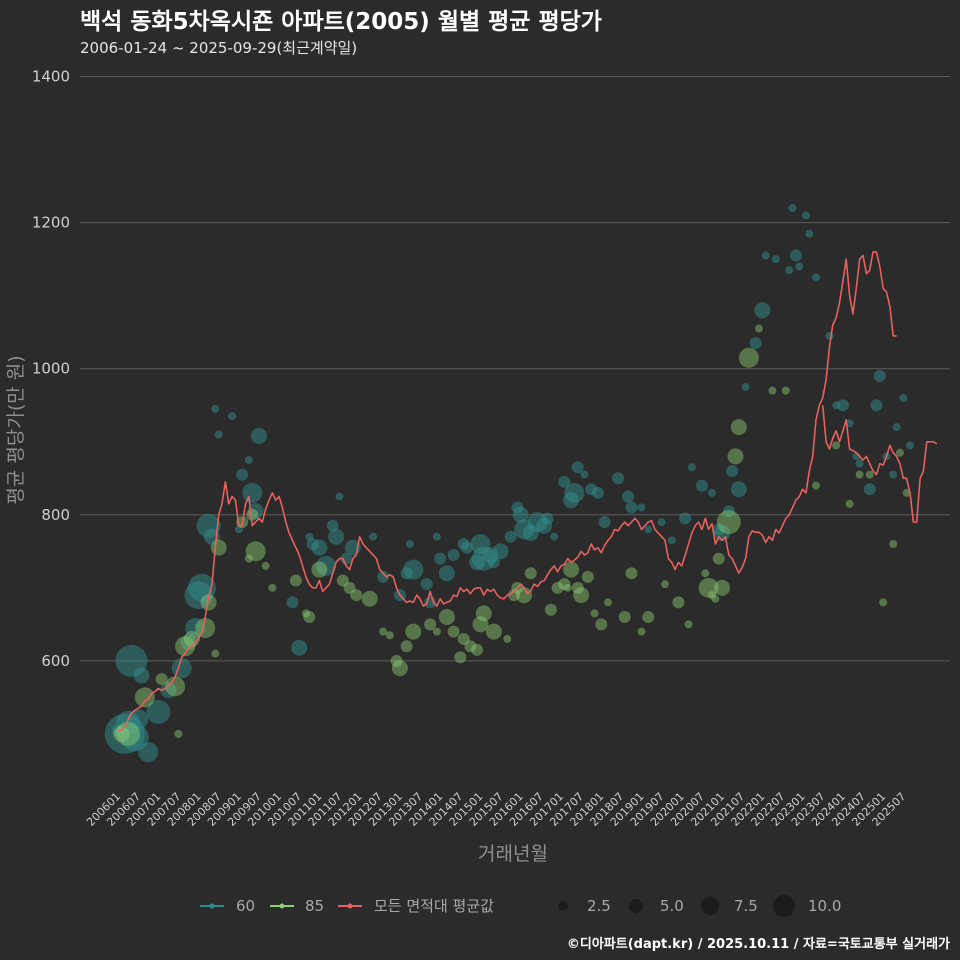  Describe the element at coordinates (314, 906) in the screenshot. I see `legend-label-85: 85` at that location.